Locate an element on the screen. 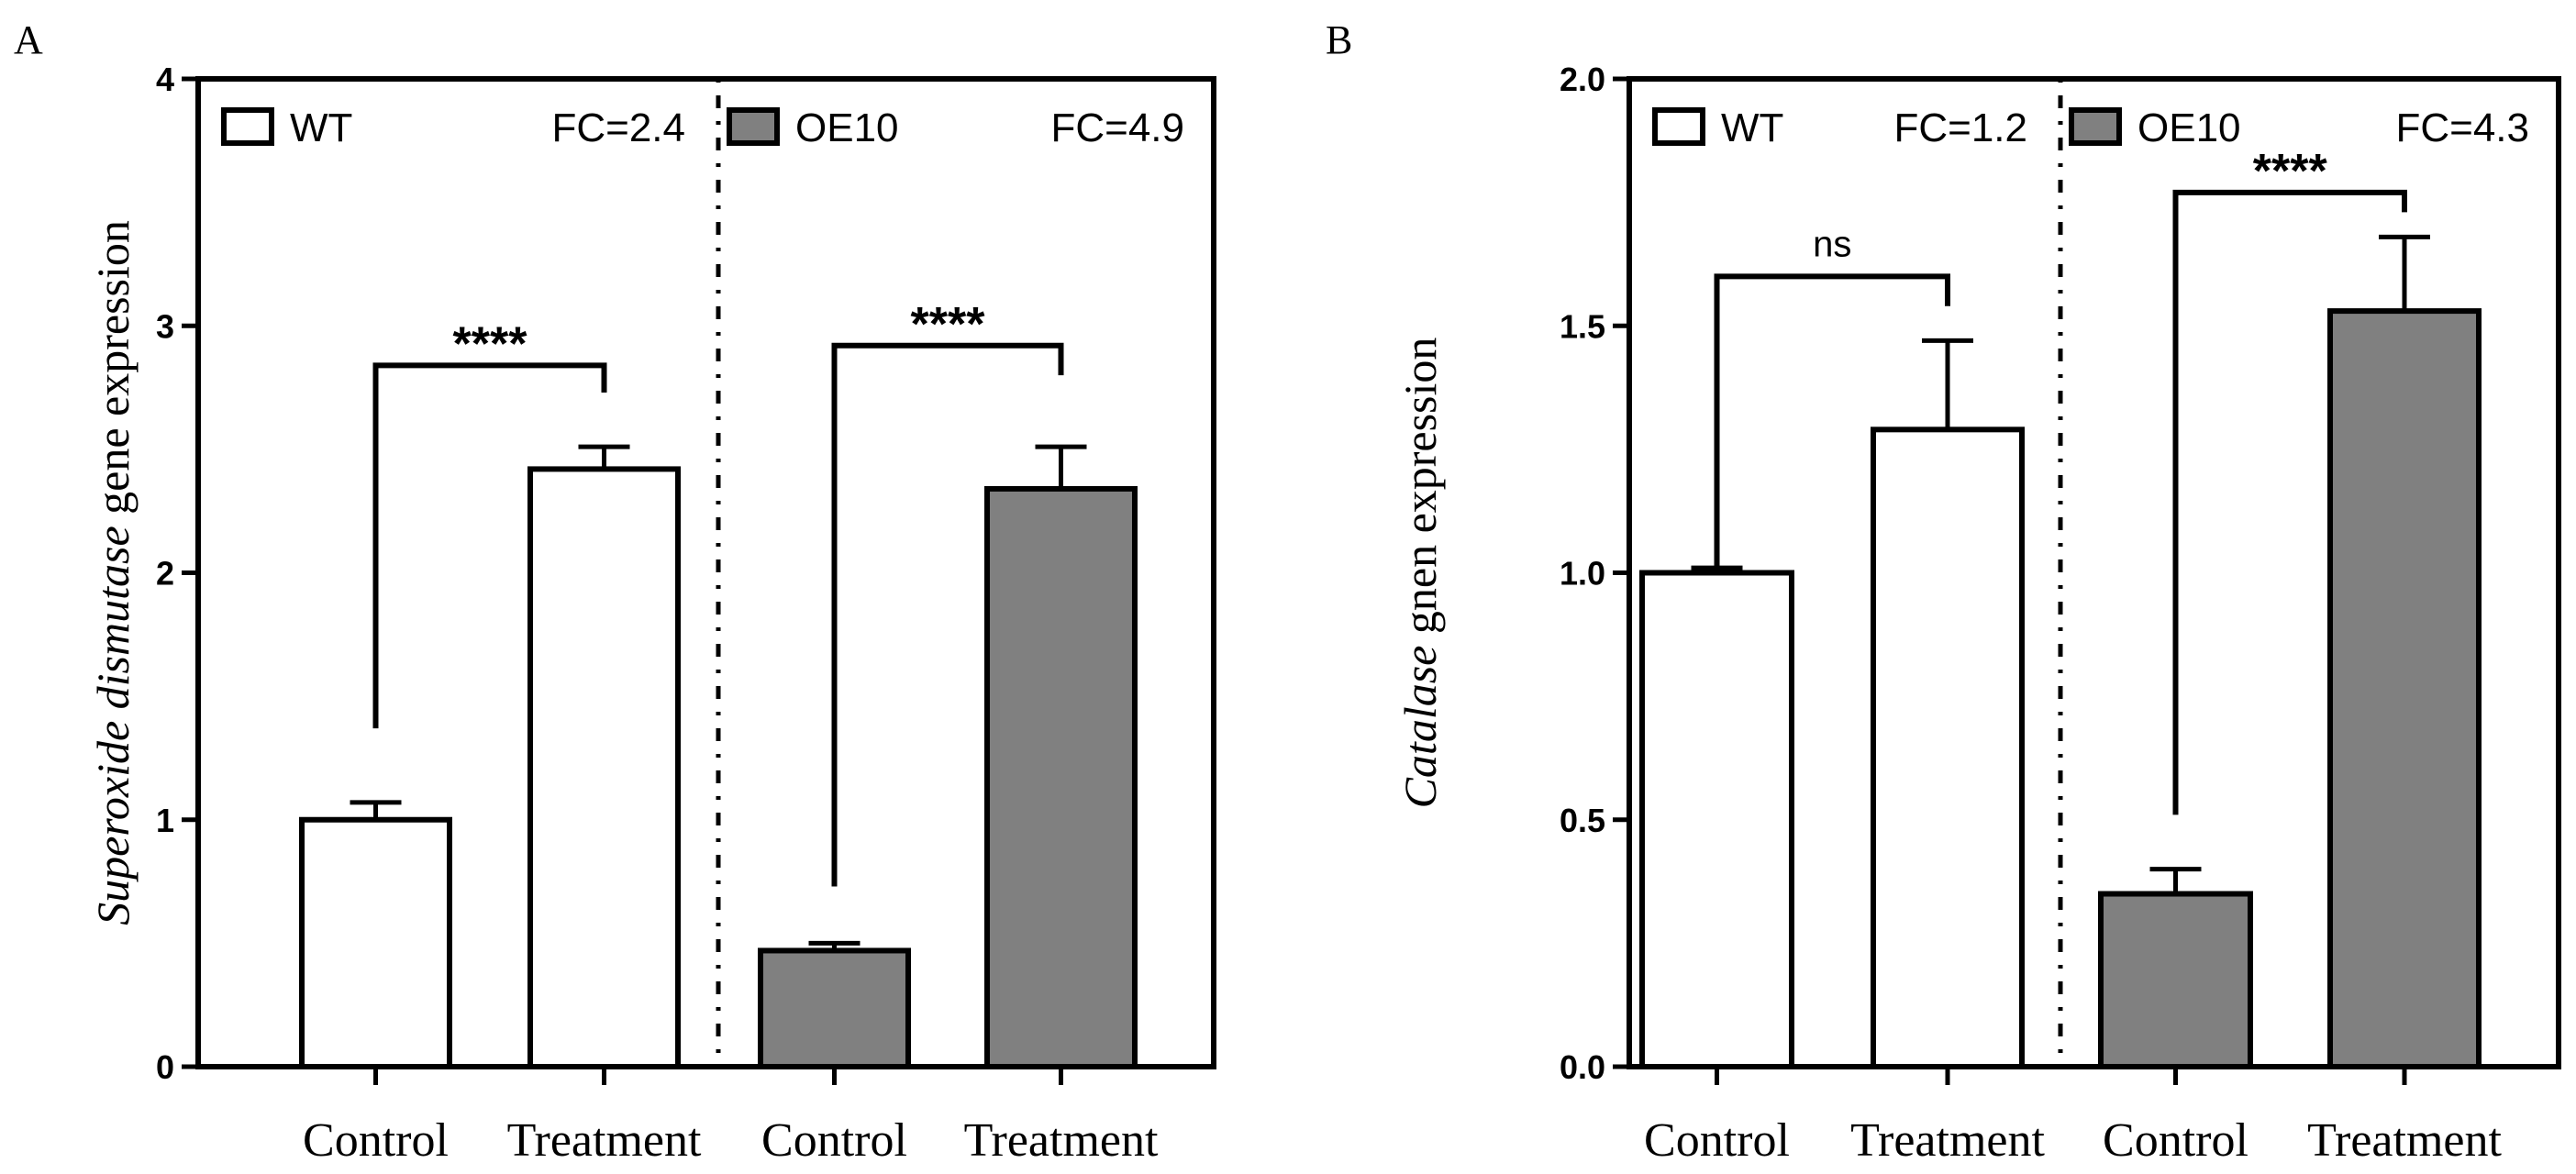 This screenshot has height=1174, width=2576. panel-label: A is located at coordinates (28, 39).